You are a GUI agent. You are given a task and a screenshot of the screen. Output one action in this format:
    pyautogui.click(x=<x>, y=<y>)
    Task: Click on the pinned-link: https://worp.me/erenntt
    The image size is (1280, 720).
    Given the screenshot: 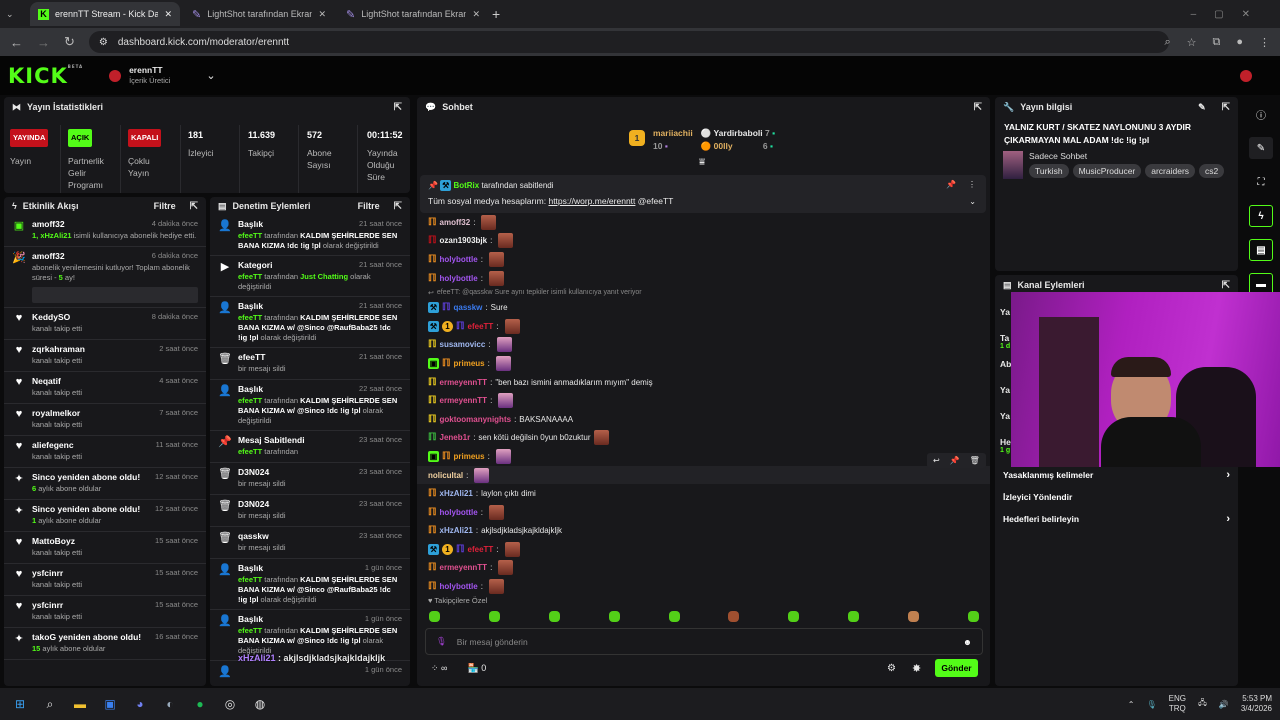 What is the action you would take?
    pyautogui.click(x=592, y=201)
    